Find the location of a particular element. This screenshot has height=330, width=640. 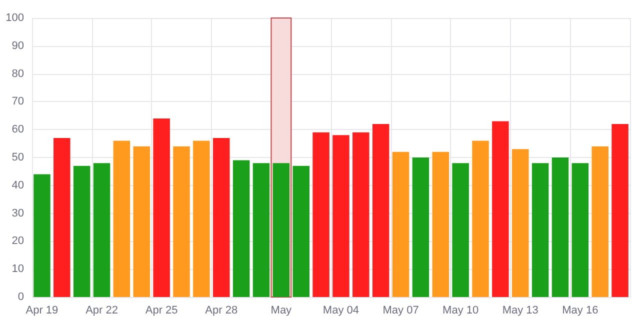

x-tick-label: Apr 28 is located at coordinates (221, 310).